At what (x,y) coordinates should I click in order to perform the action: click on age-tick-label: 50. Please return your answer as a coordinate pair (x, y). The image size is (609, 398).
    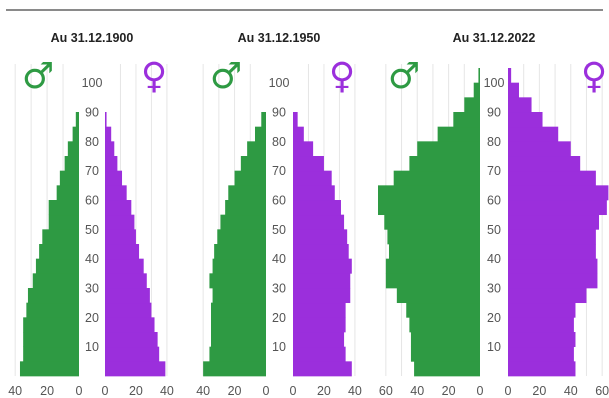
    Looking at the image, I should click on (279, 230).